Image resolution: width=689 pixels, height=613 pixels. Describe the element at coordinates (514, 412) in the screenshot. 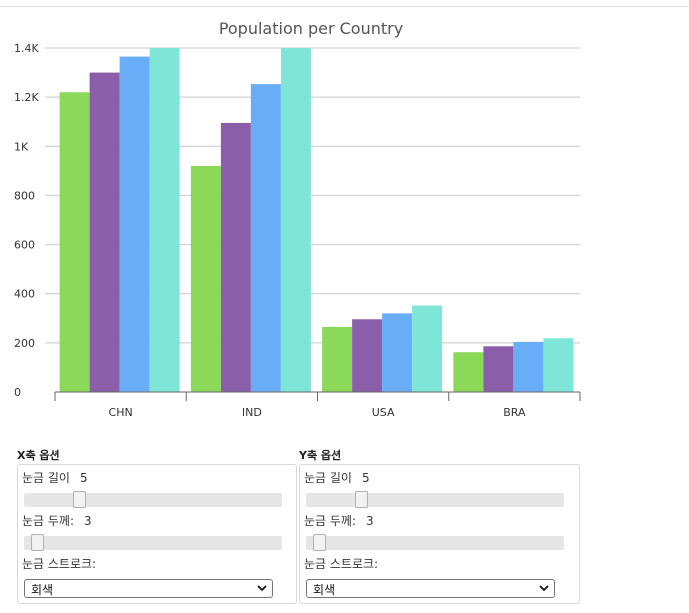

I see `x-tick-label: BRA` at that location.